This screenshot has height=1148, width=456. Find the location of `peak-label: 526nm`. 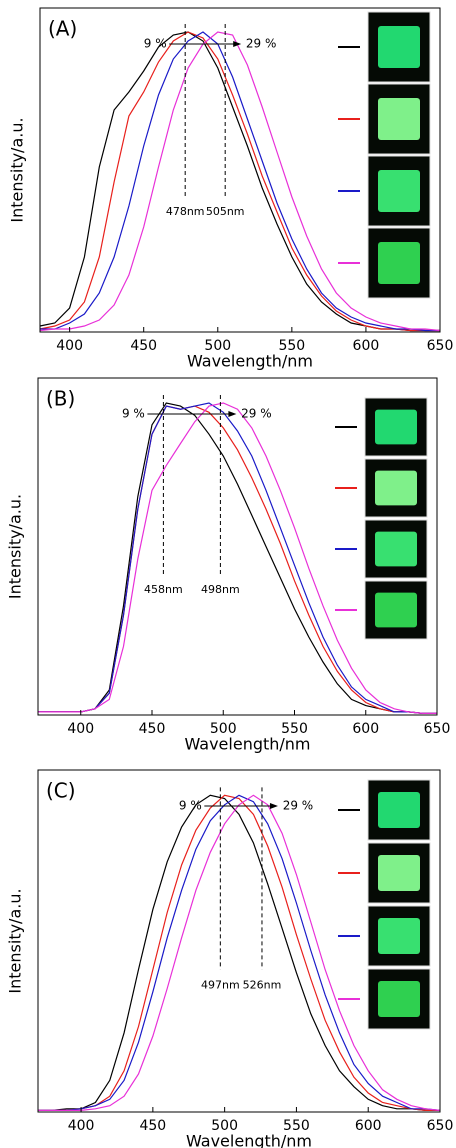

peak-label: 526nm is located at coordinates (262, 984).